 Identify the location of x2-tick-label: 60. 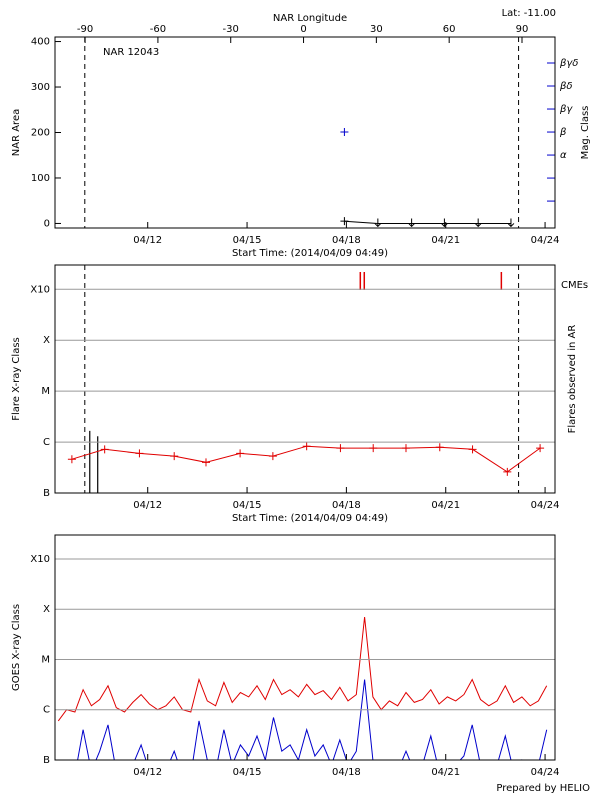
(449, 29).